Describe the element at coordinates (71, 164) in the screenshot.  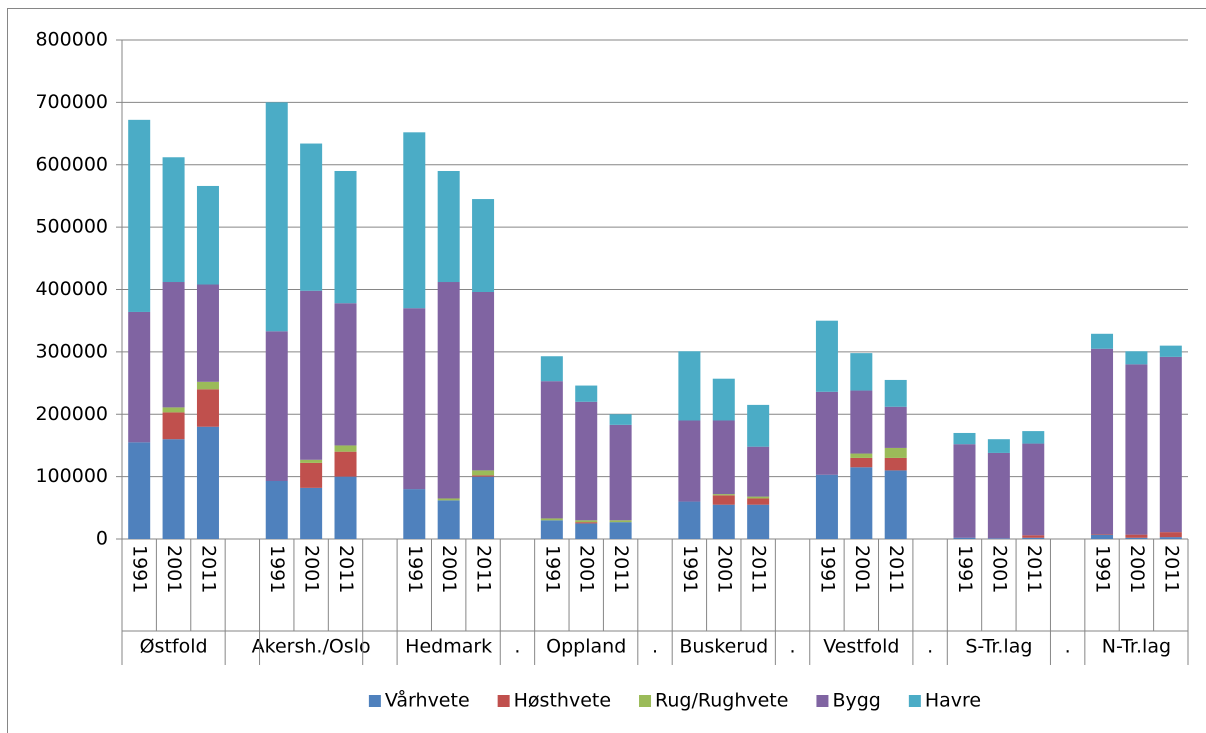
I see `y-tick-label: 600000` at that location.